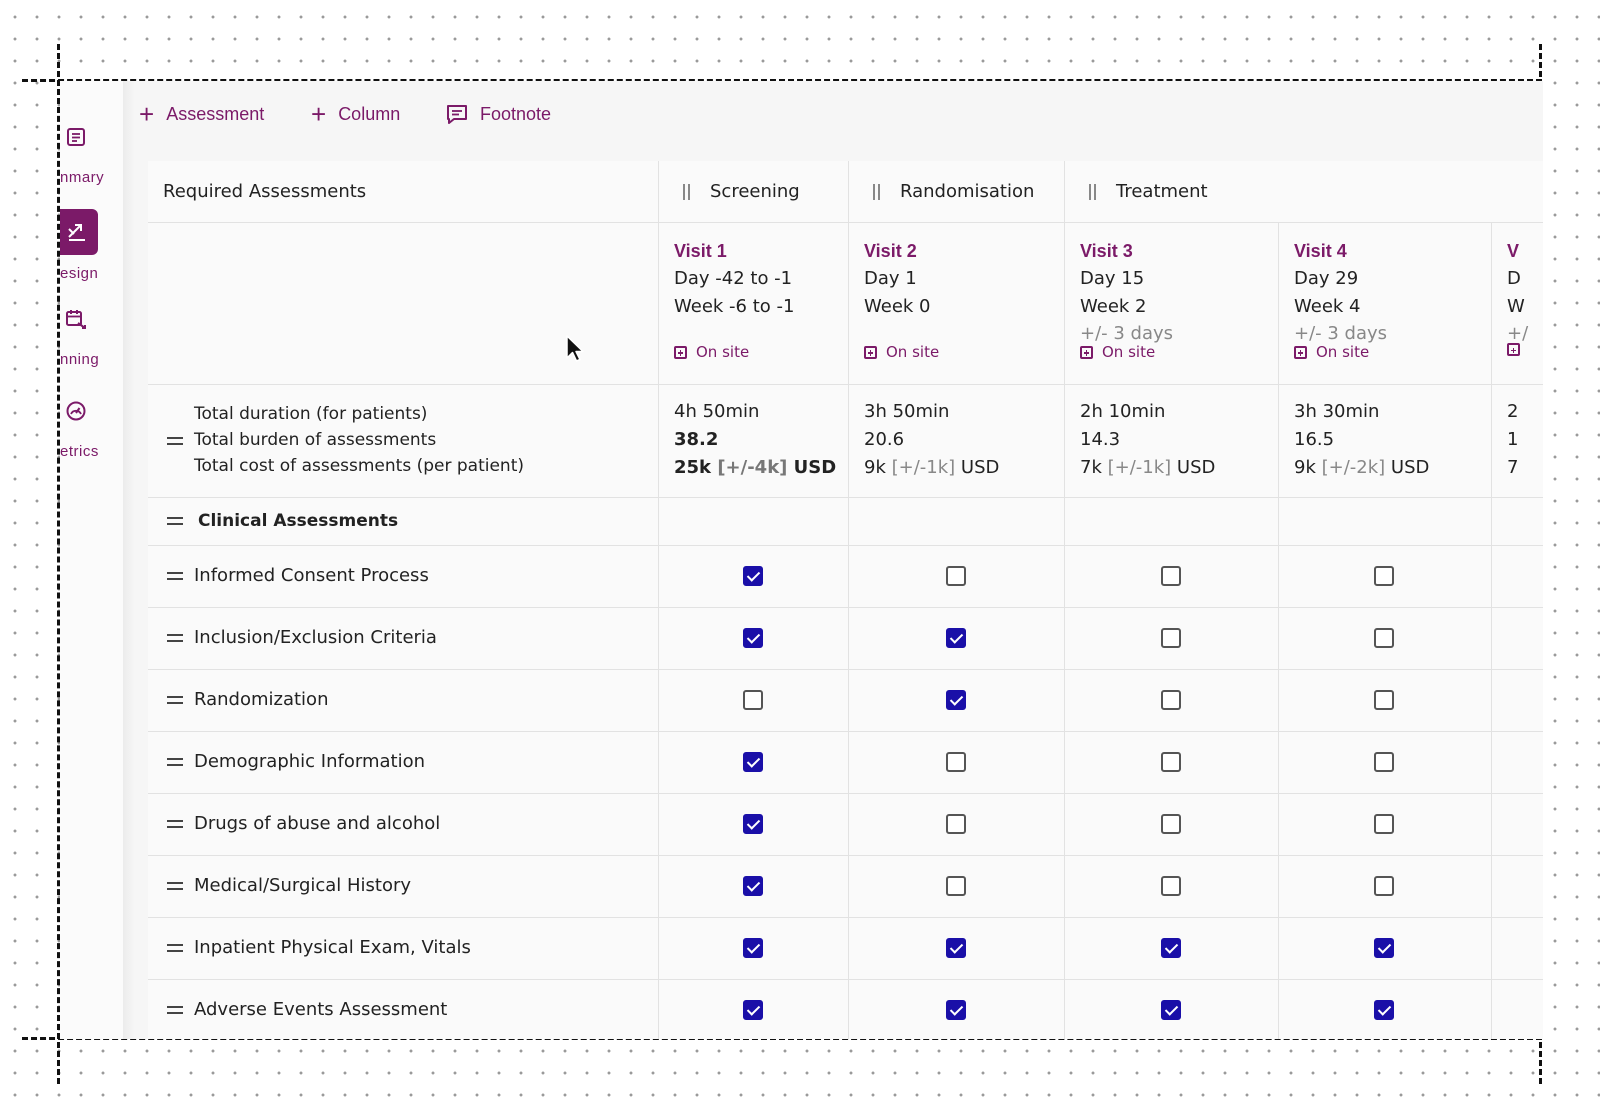 Image resolution: width=1600 pixels, height=1114 pixels. What do you see at coordinates (902, 301) in the screenshot?
I see `visit-column-2: Visit 2 Day 1 Week 0 On site` at bounding box center [902, 301].